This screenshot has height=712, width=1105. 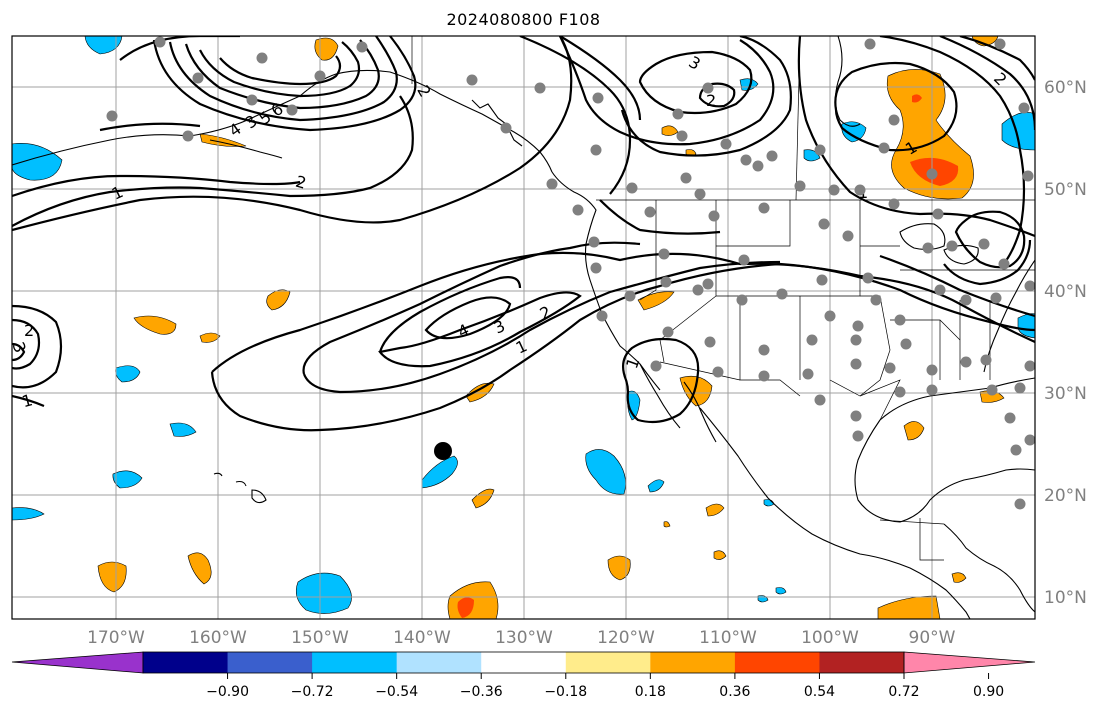 What do you see at coordinates (734, 692) in the screenshot?
I see `colorbar-tick-label: 0.36` at bounding box center [734, 692].